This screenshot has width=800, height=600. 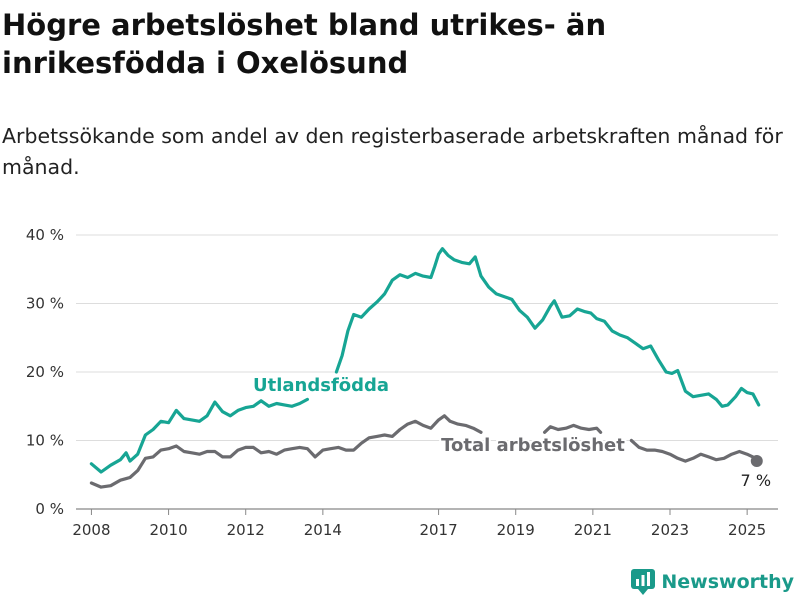 I want to click on x-tick-label: 2008, so click(x=91, y=530).